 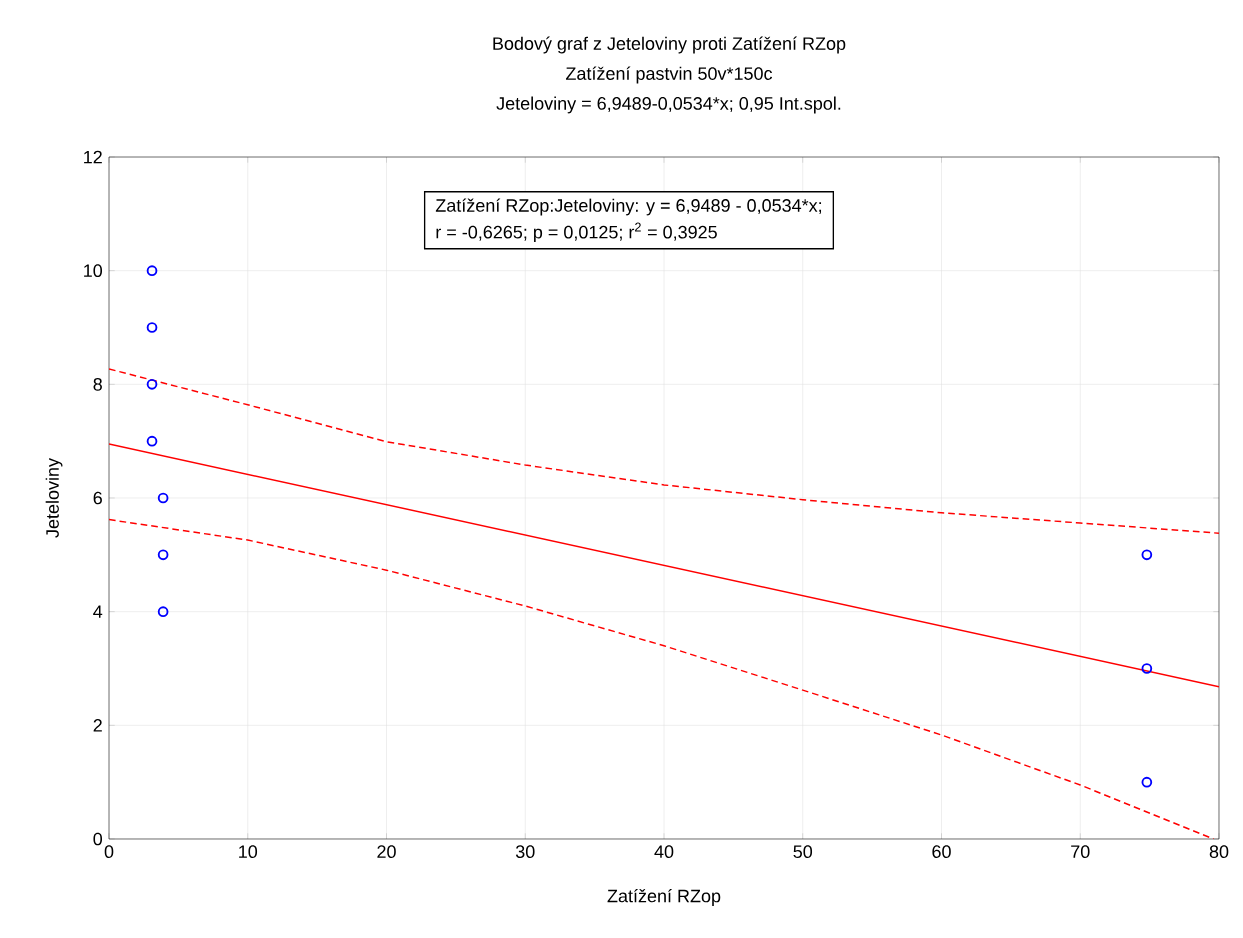 I want to click on text: Jeteloviny = 6,9489-0,0534*x; 0,95 Int.spol., so click(x=668, y=105).